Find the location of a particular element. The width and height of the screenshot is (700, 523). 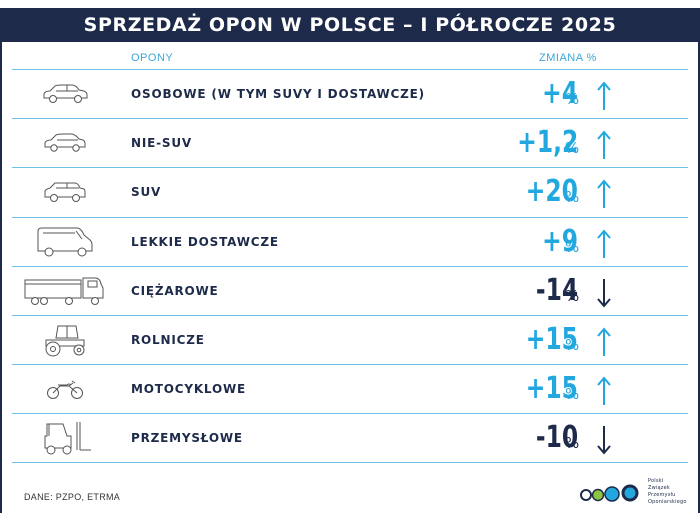

tractor-icon is located at coordinates (65, 340).